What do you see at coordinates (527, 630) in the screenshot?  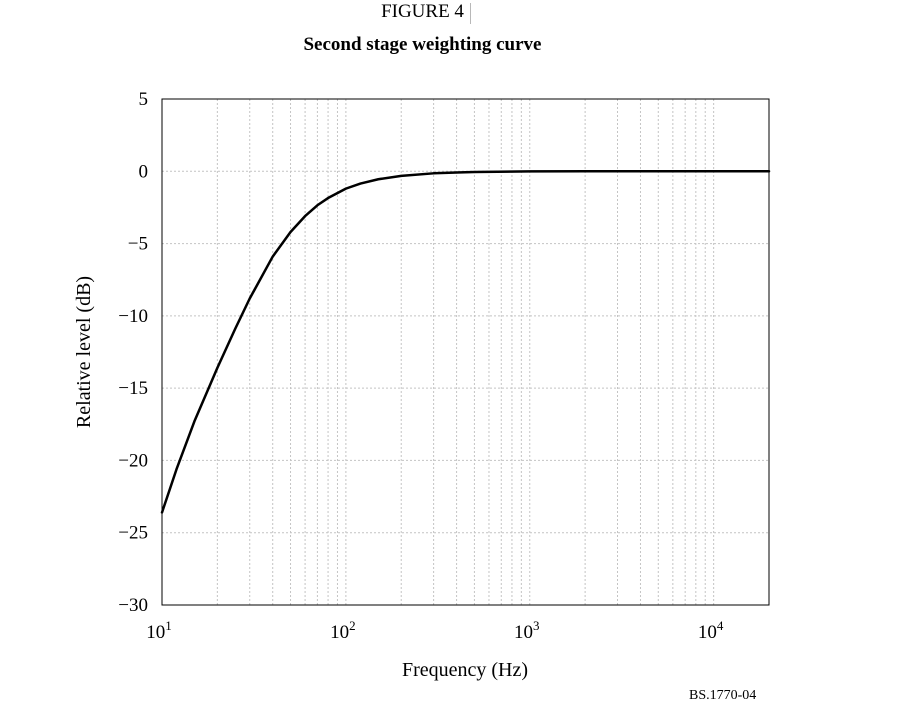 I see `x-tick-label: 10³` at bounding box center [527, 630].